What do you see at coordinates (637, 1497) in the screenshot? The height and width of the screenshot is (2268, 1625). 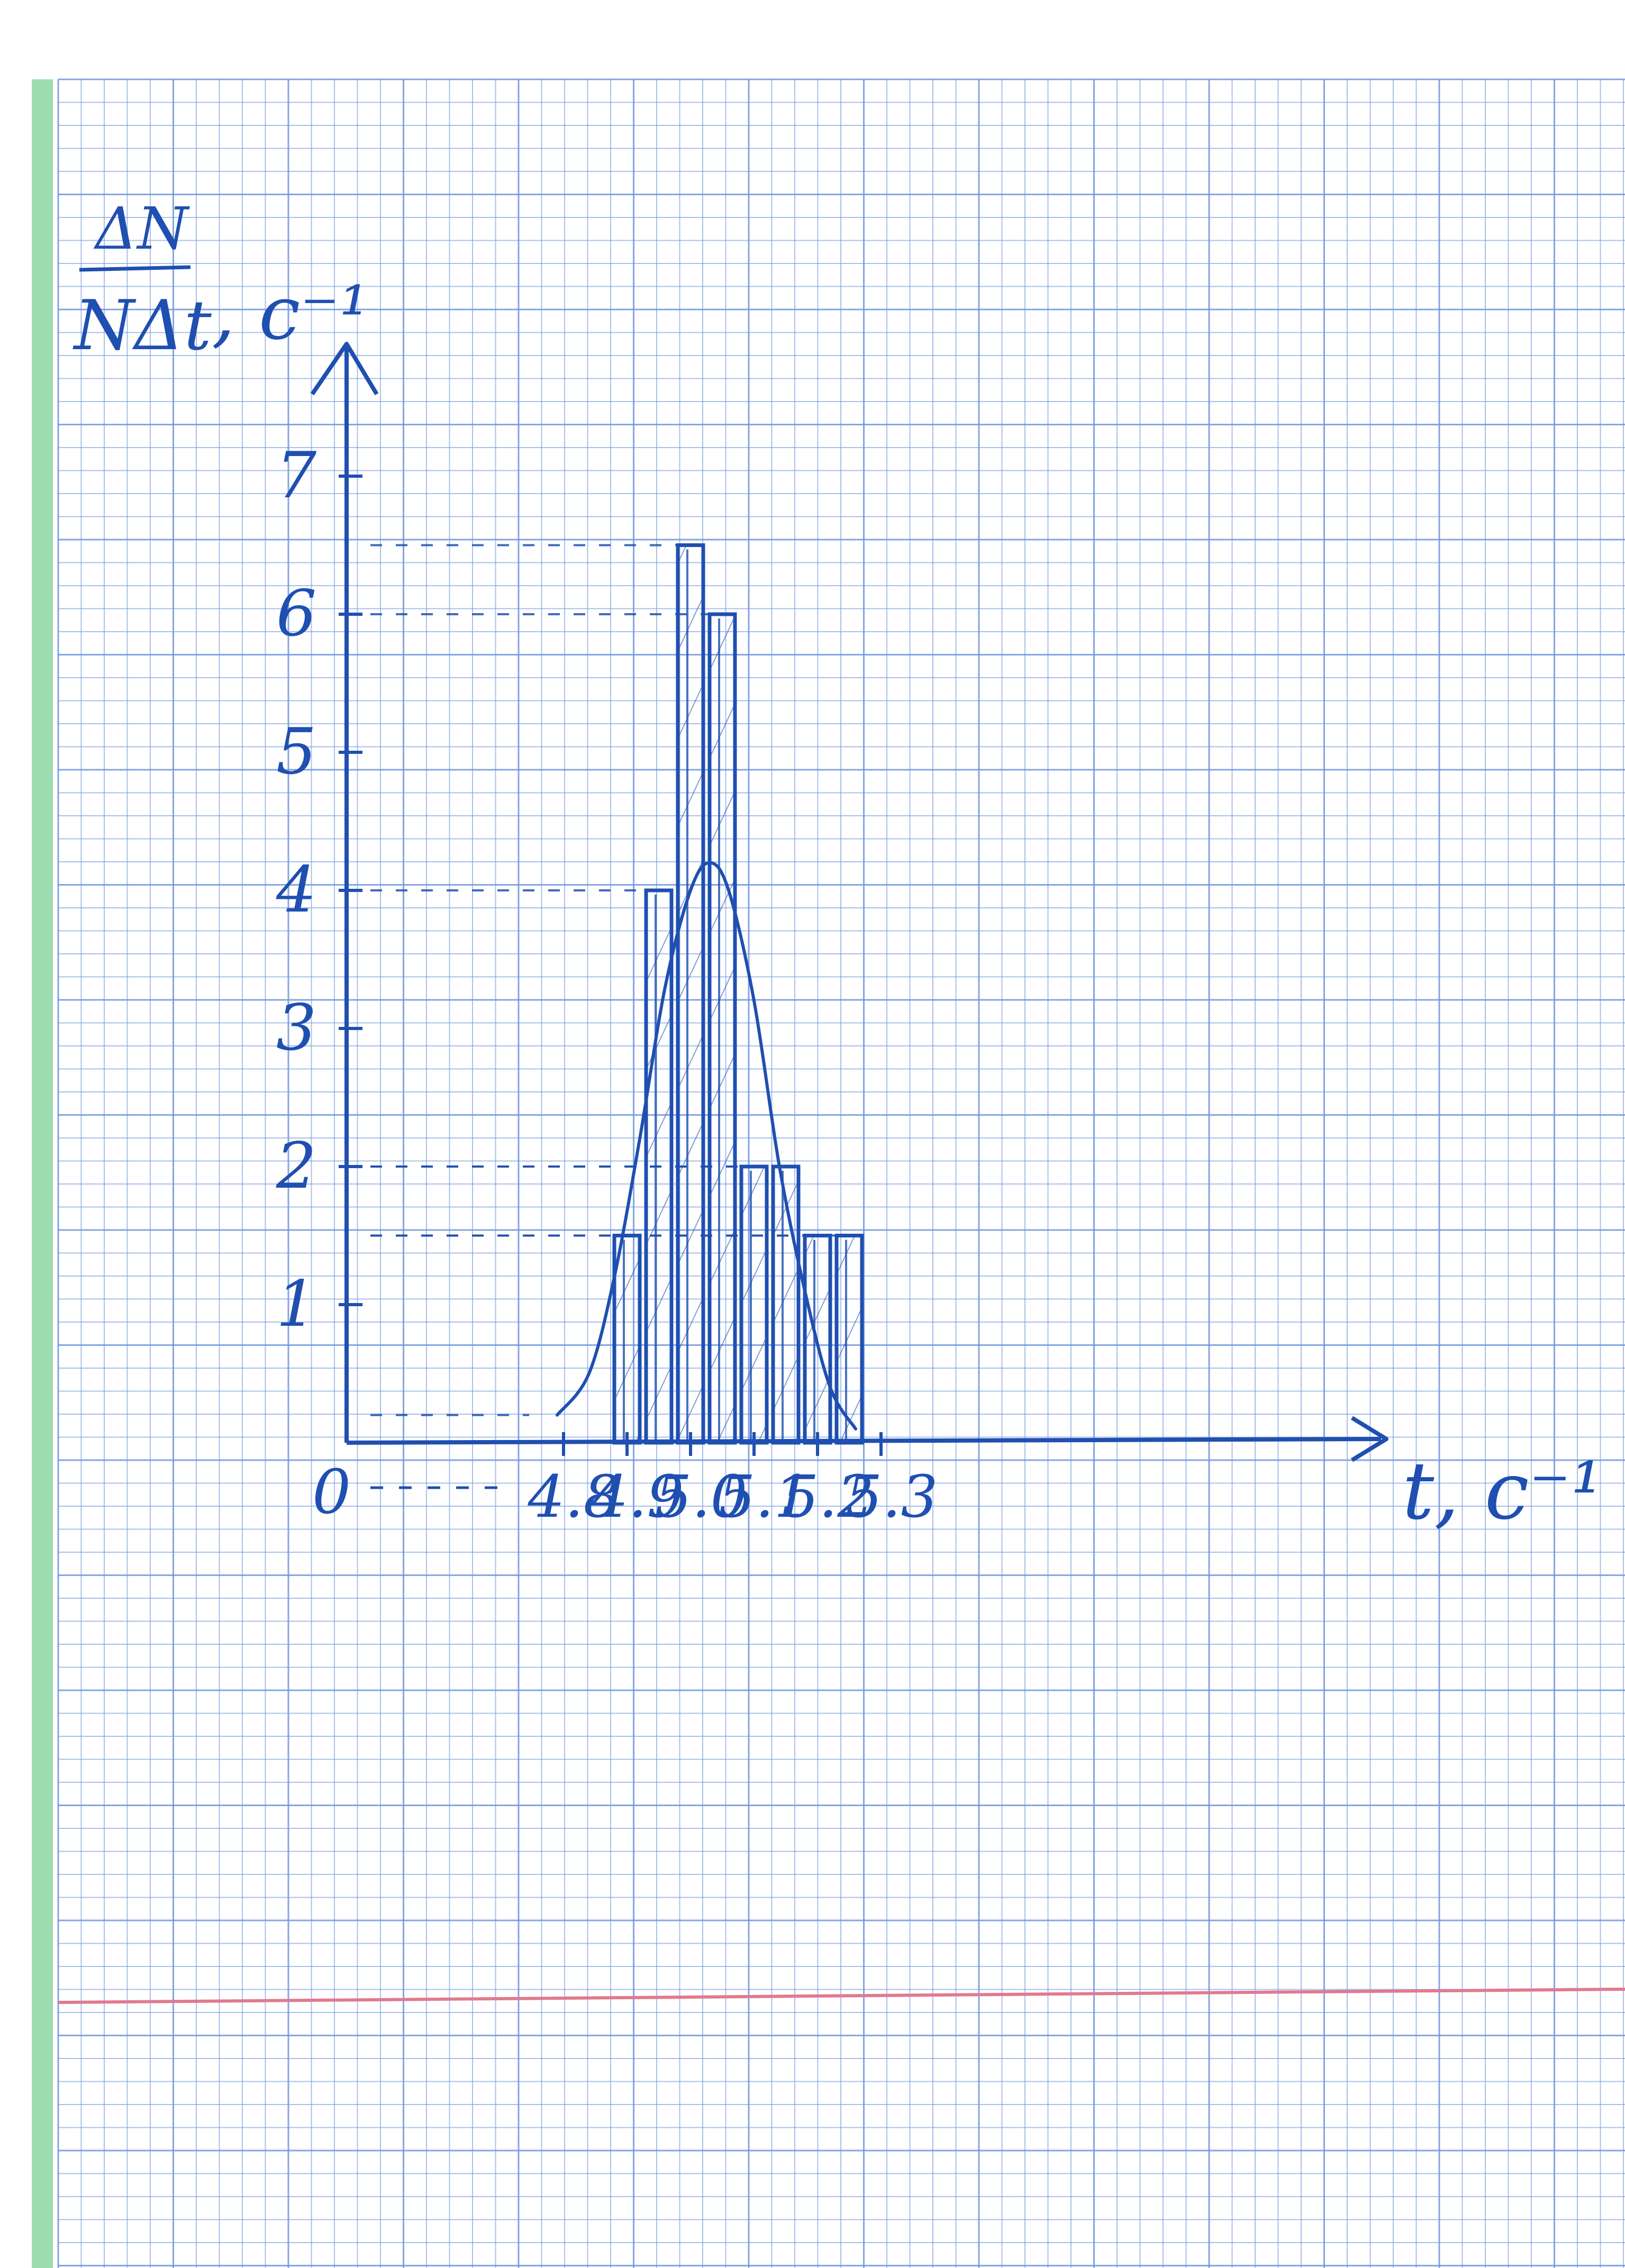 I see `x-tick-label: 4.9` at bounding box center [637, 1497].